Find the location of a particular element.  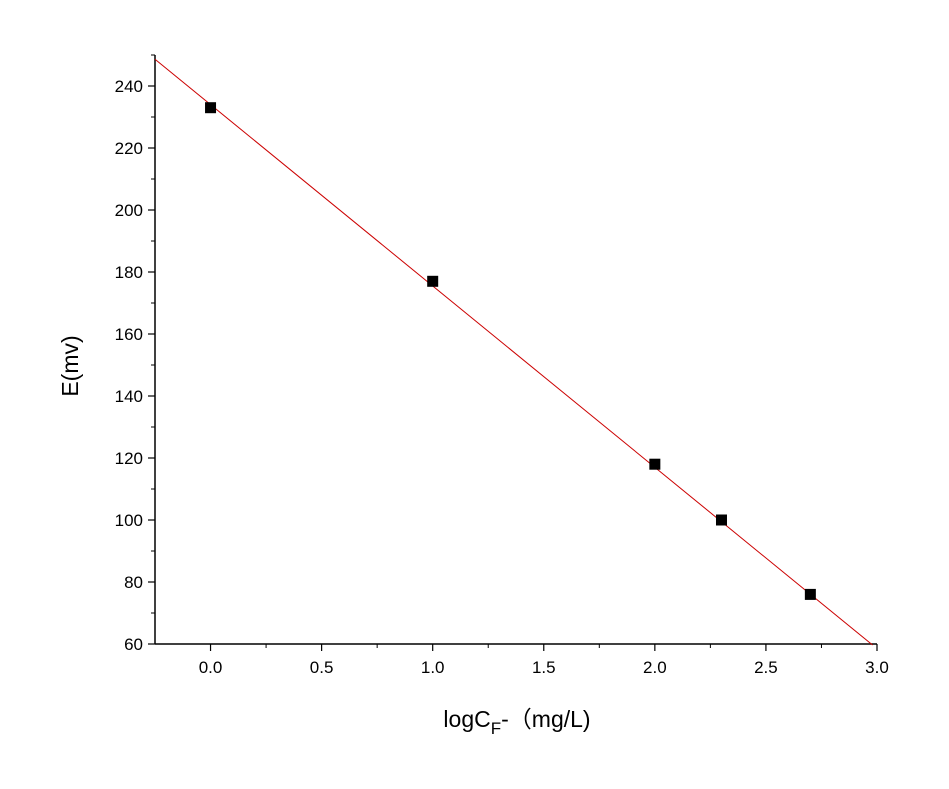

y-tick-label: 220 is located at coordinates (129, 148).